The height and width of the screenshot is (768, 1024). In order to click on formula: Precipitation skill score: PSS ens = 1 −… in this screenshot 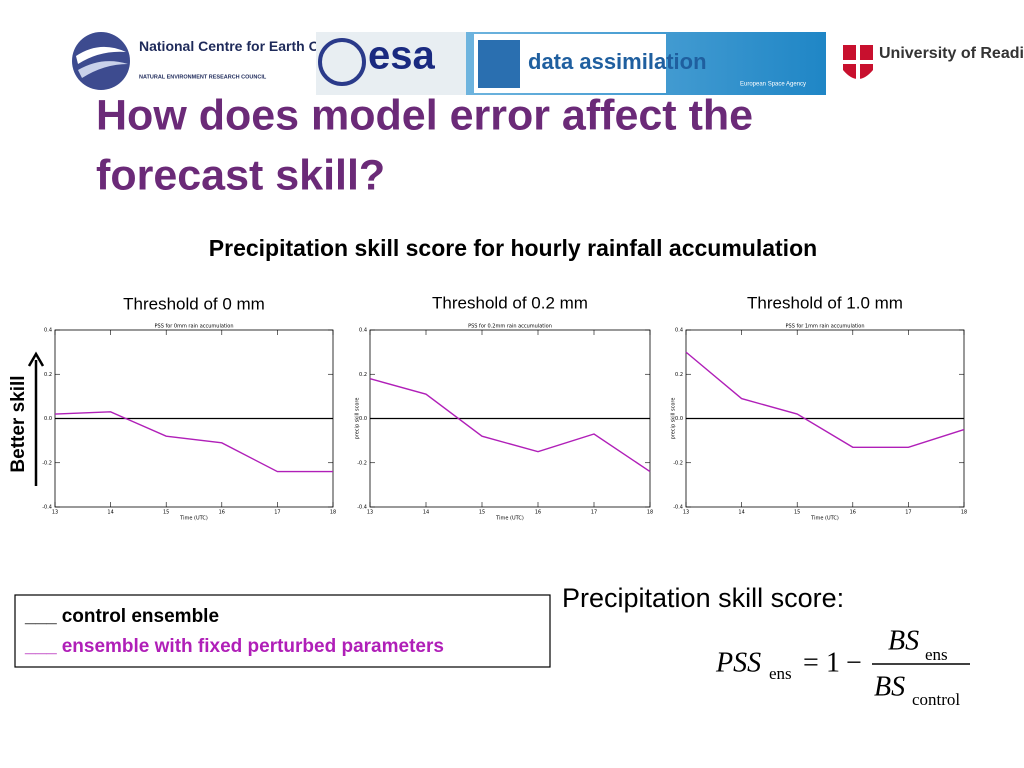, I will do `click(766, 646)`.